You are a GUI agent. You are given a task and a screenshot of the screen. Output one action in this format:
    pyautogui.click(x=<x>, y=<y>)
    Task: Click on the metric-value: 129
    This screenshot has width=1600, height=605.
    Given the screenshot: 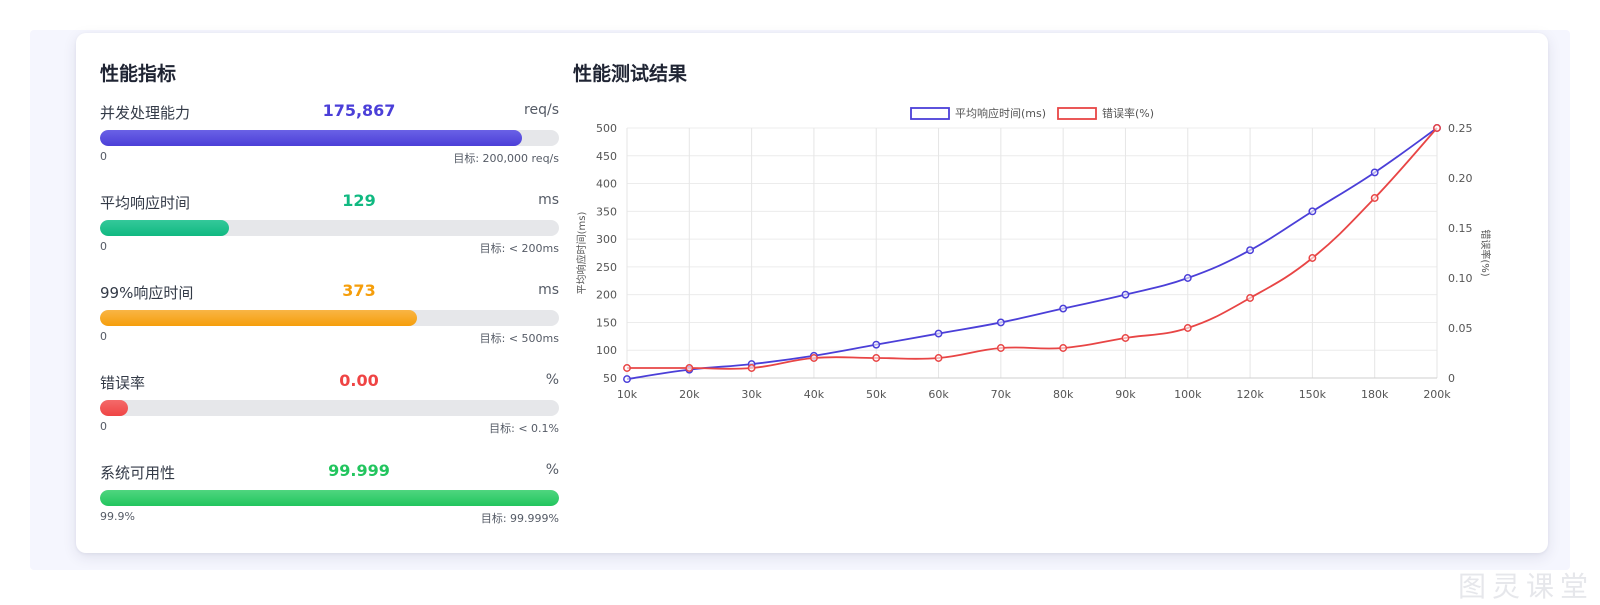 What is the action you would take?
    pyautogui.click(x=358, y=200)
    